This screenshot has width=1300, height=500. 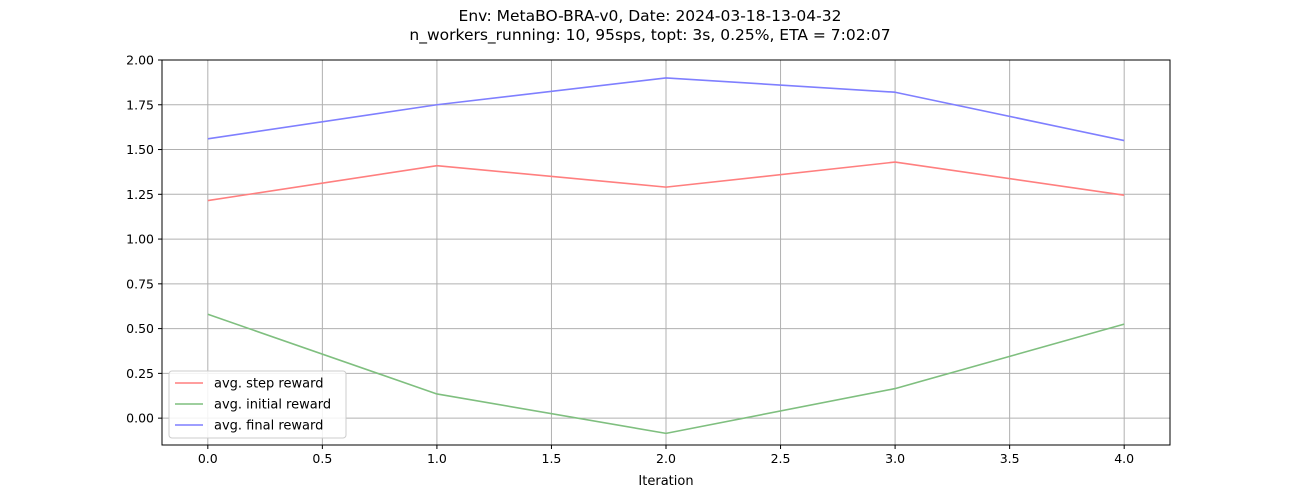 What do you see at coordinates (140, 328) in the screenshot?
I see `y-tick-label: 0.50` at bounding box center [140, 328].